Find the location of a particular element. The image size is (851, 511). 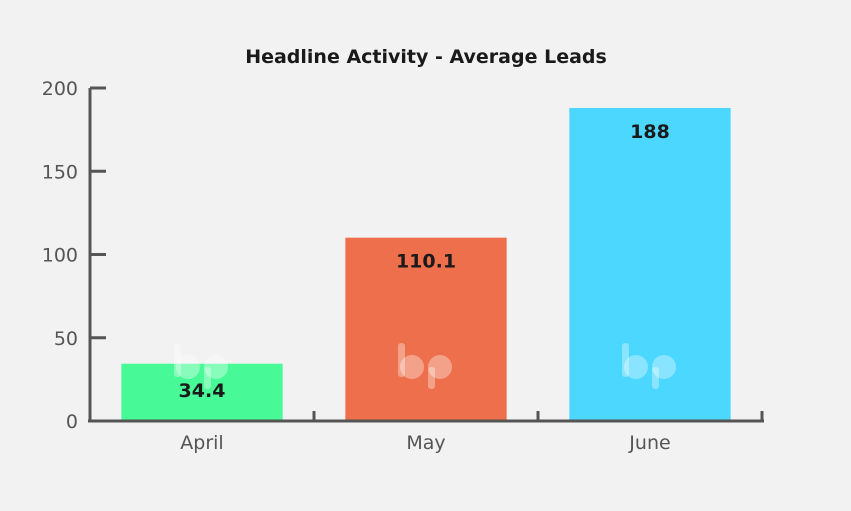

data-label: 34.4 is located at coordinates (202, 391).